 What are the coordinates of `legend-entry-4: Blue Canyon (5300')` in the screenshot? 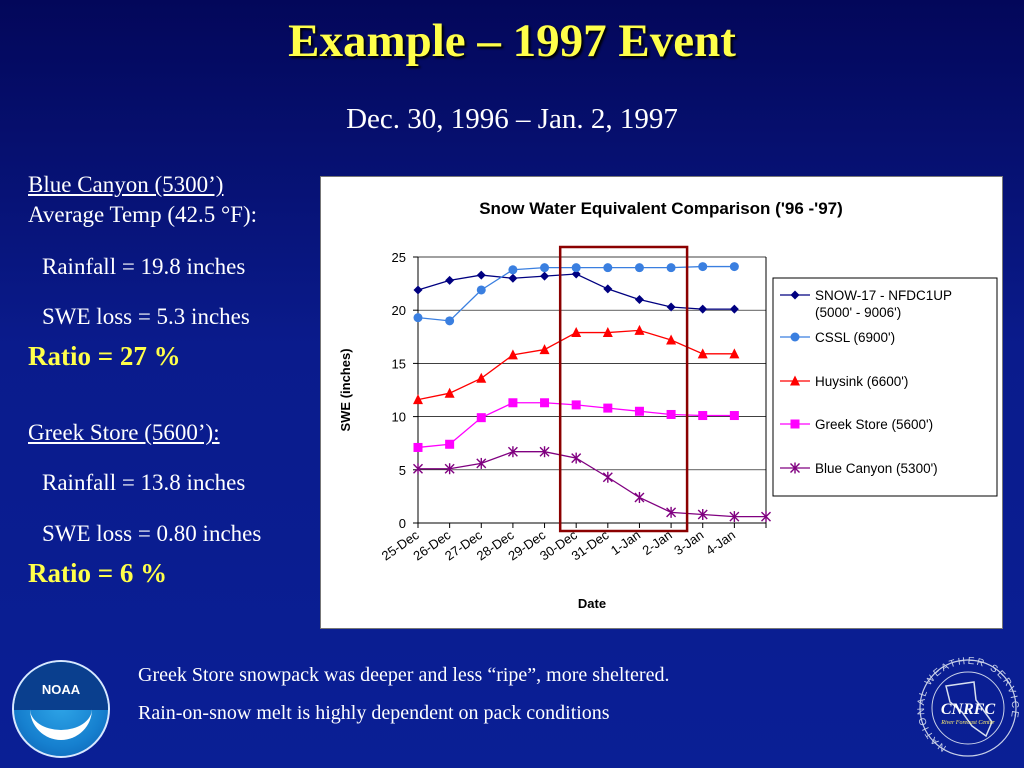 It's located at (859, 468).